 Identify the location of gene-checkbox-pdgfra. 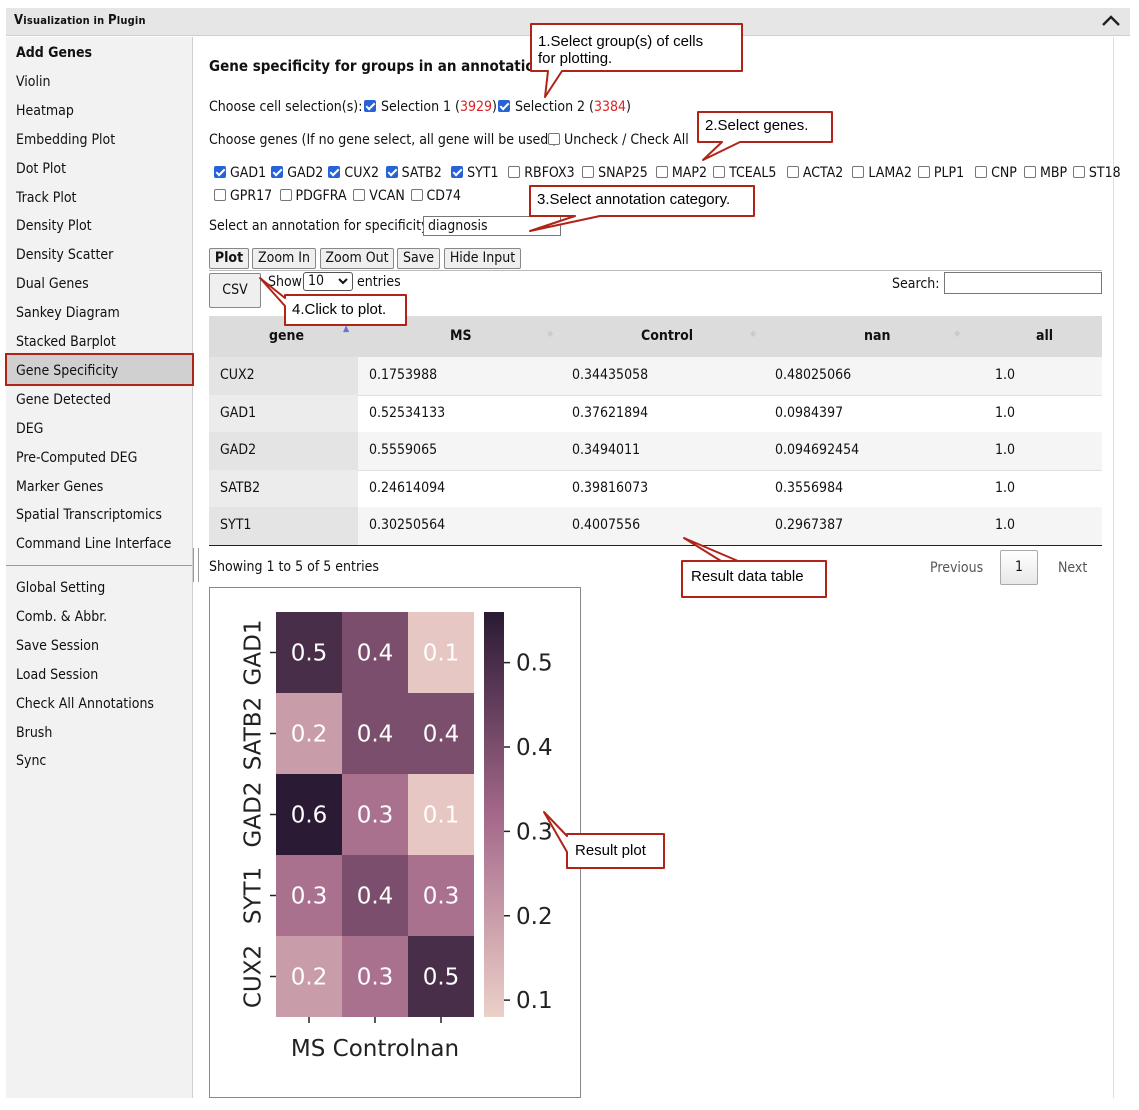
(285, 195).